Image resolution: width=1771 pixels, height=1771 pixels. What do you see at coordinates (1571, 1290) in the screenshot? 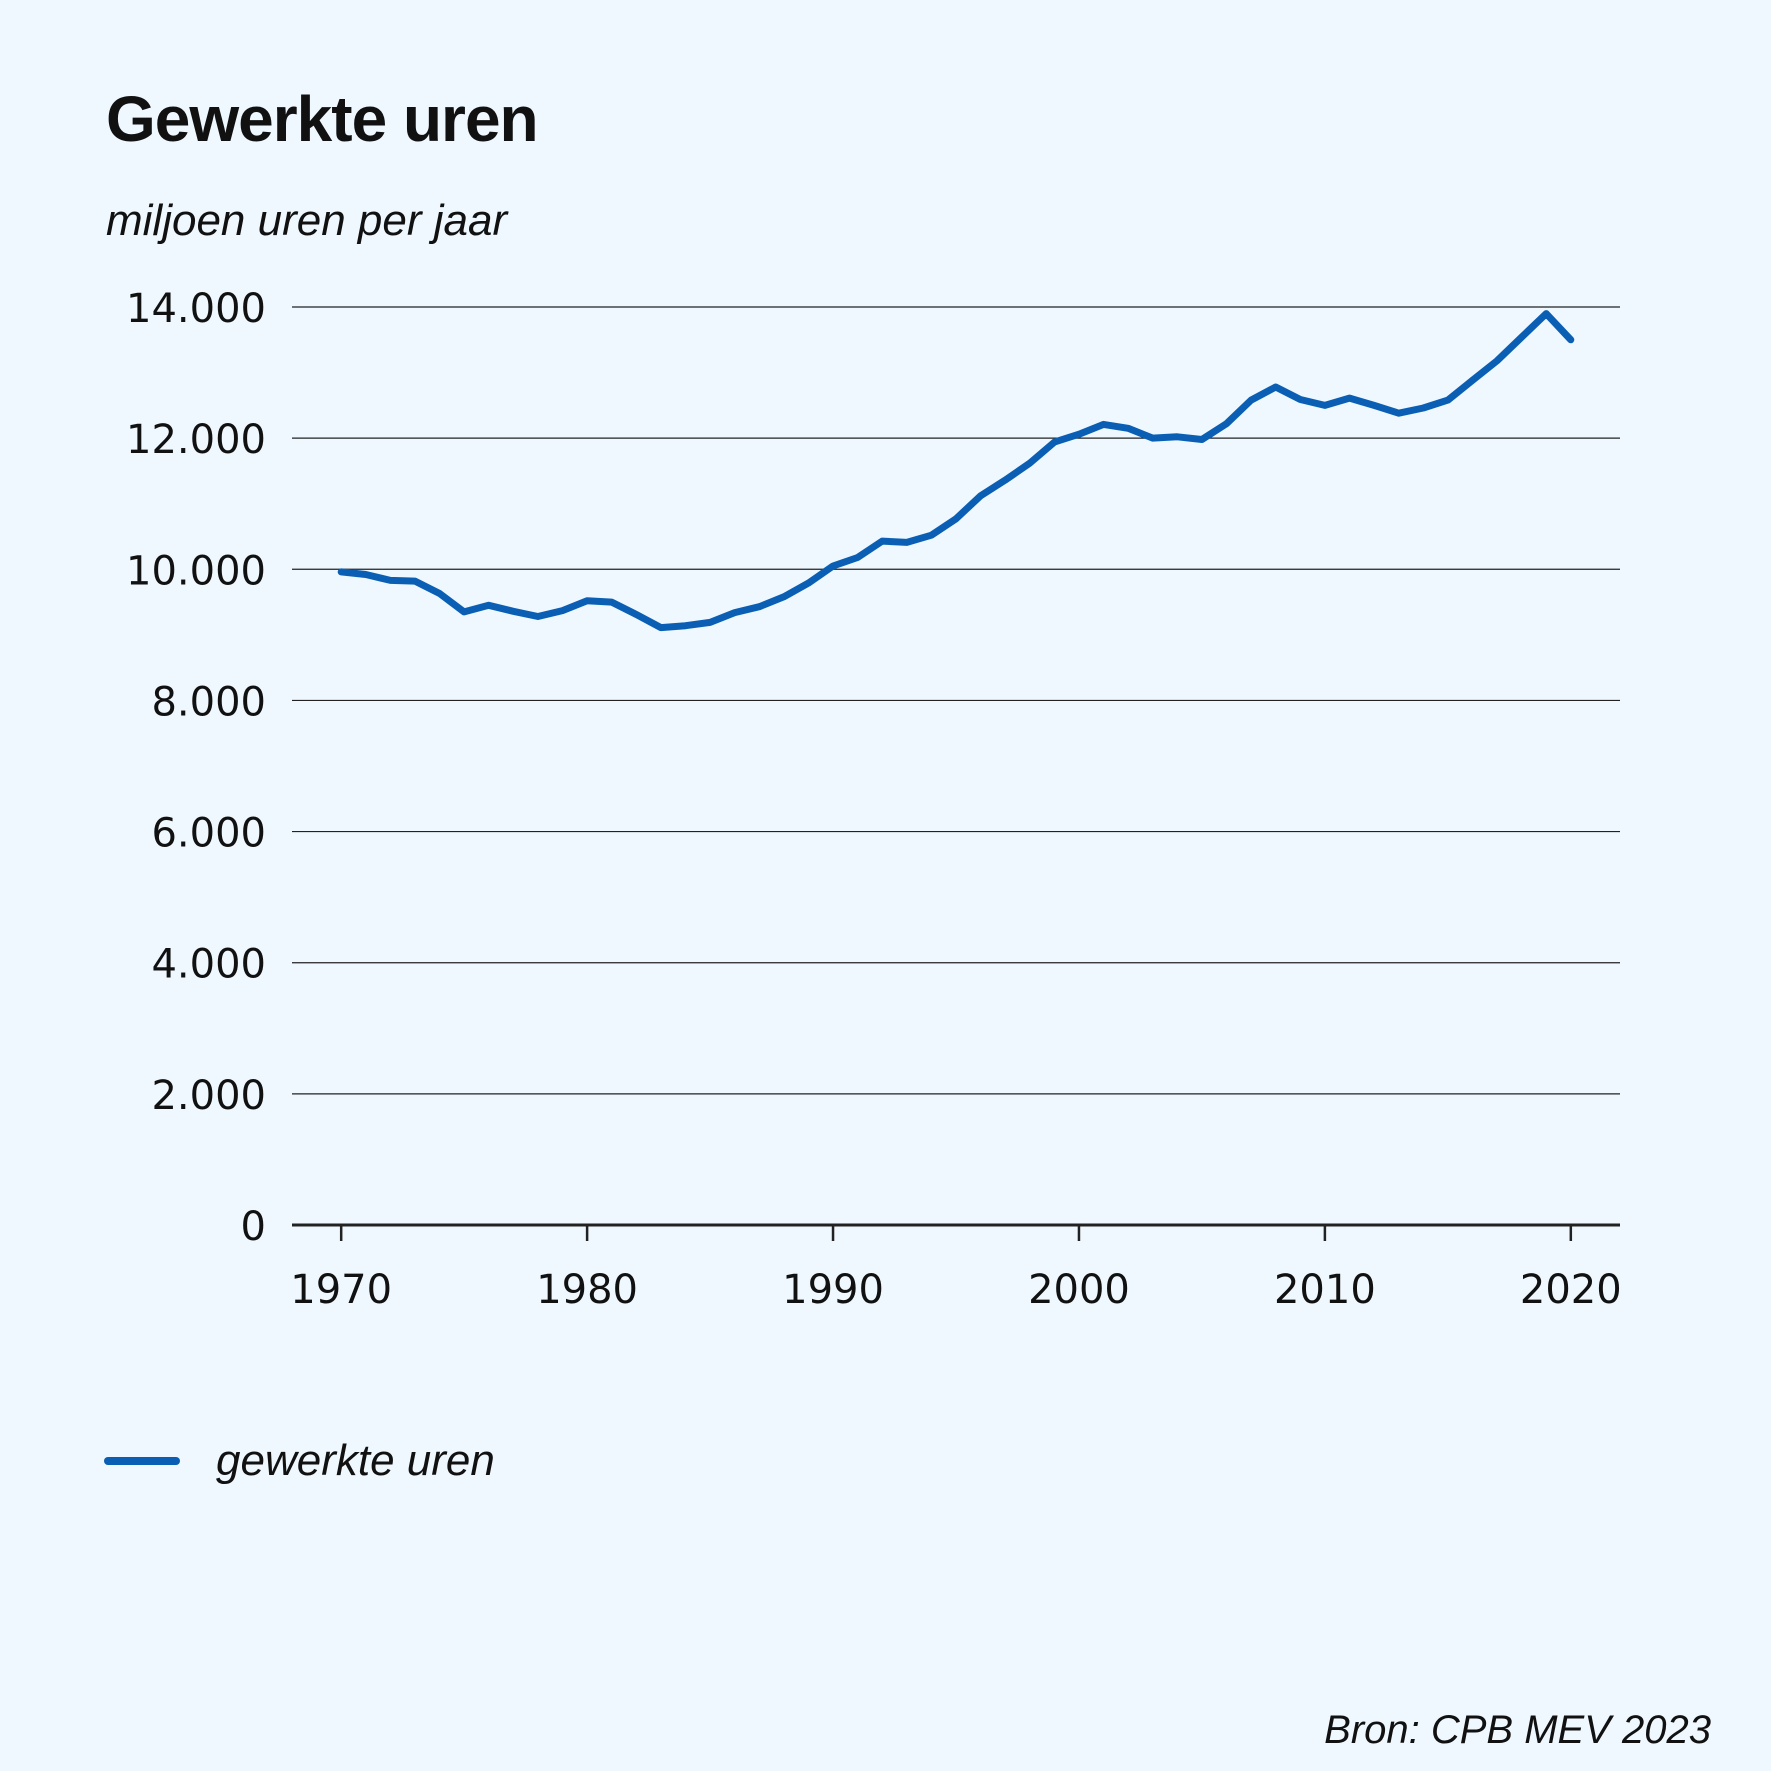
I see `x-tick-label: 2020` at bounding box center [1571, 1290].